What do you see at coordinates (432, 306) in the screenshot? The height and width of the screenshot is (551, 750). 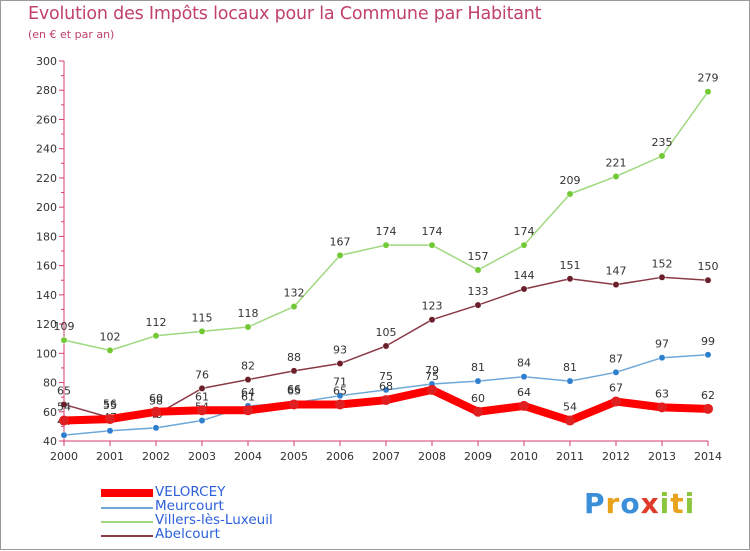 I see `data-label-abelcourt: 123` at bounding box center [432, 306].